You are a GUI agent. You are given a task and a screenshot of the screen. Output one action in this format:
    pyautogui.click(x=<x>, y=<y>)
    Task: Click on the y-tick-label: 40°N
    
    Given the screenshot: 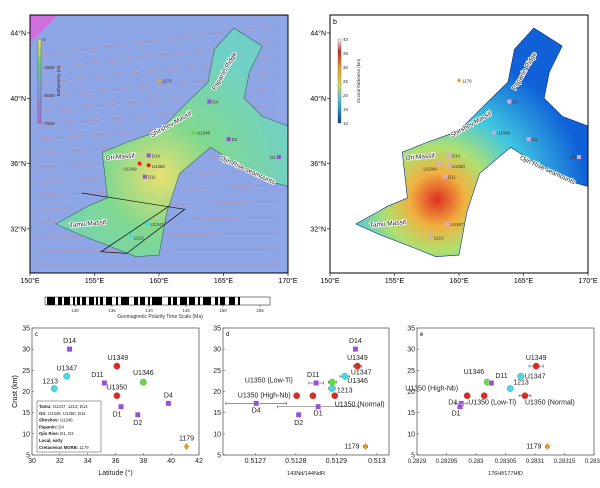 What is the action you would take?
    pyautogui.click(x=318, y=99)
    